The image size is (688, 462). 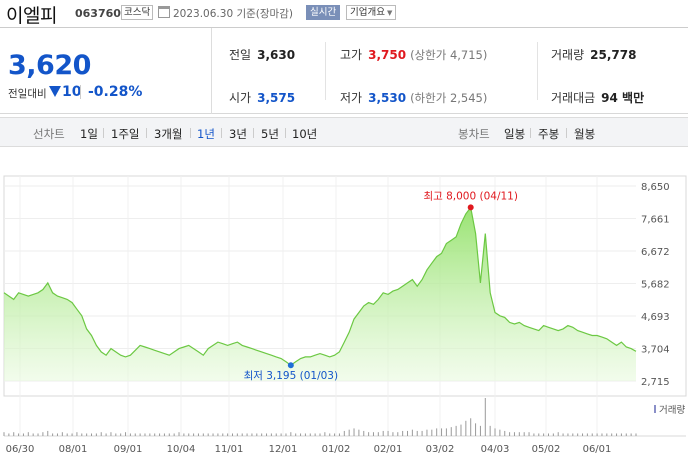 What do you see at coordinates (549, 134) in the screenshot?
I see `tab-weekly: 주봉` at bounding box center [549, 134].